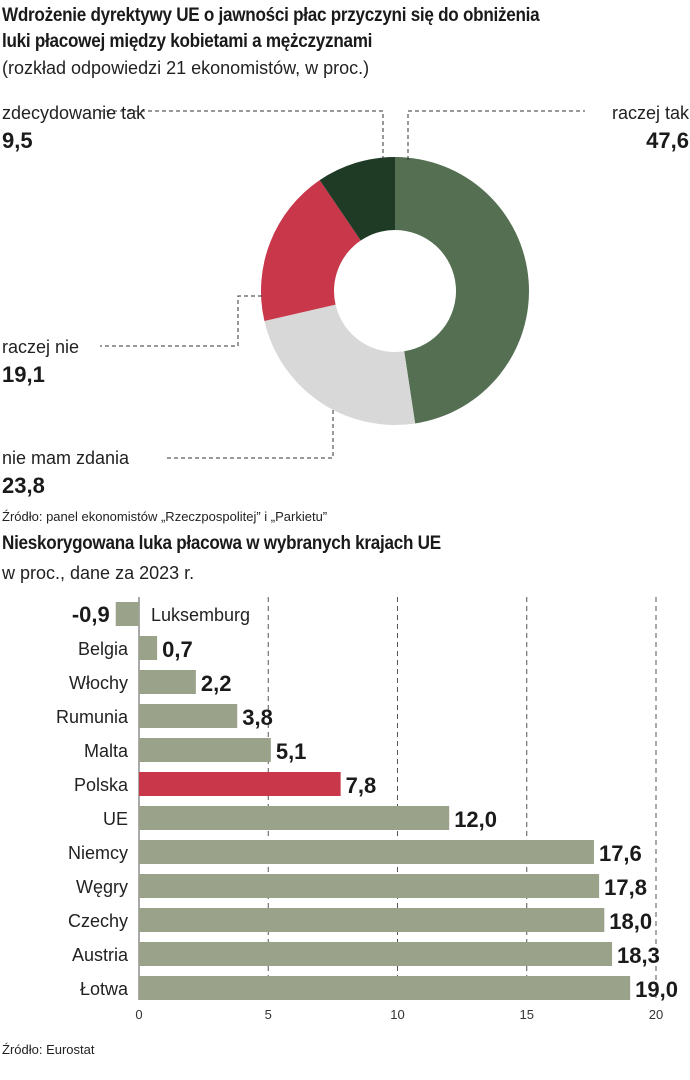 The width and height of the screenshot is (690, 1080). What do you see at coordinates (48, 1049) in the screenshot?
I see `chart2-source: Źródło: Eurostat` at bounding box center [48, 1049].